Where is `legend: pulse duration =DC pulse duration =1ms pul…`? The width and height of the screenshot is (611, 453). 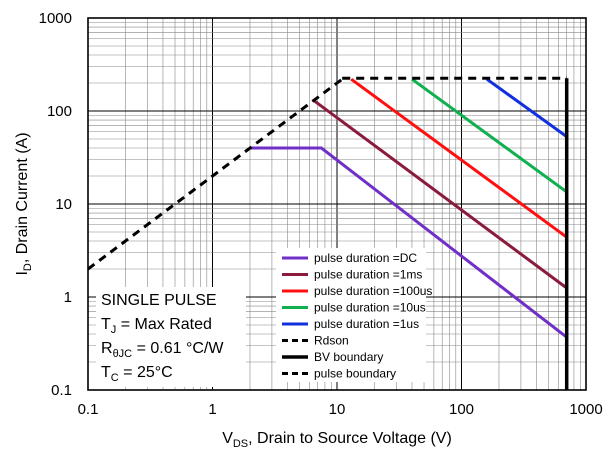 legend: pulse duration =DC pulse duration =1ms pul… is located at coordinates (354, 315).